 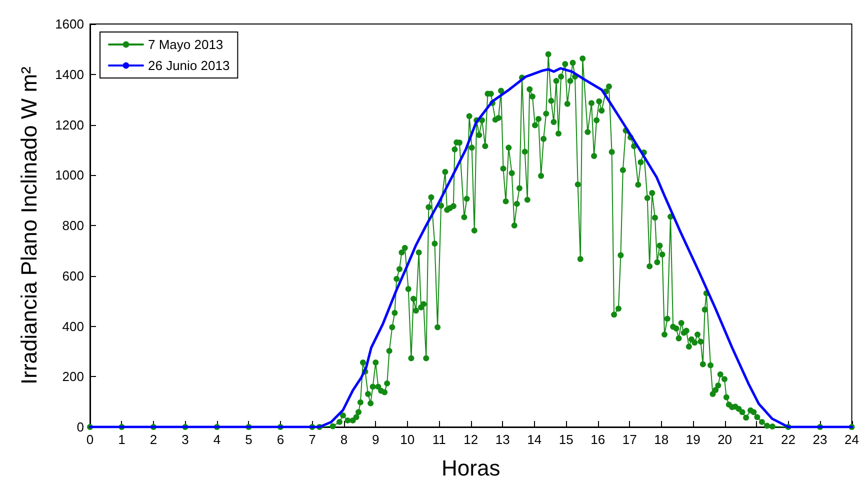 I want to click on x-tick-label: 10, so click(x=407, y=439).